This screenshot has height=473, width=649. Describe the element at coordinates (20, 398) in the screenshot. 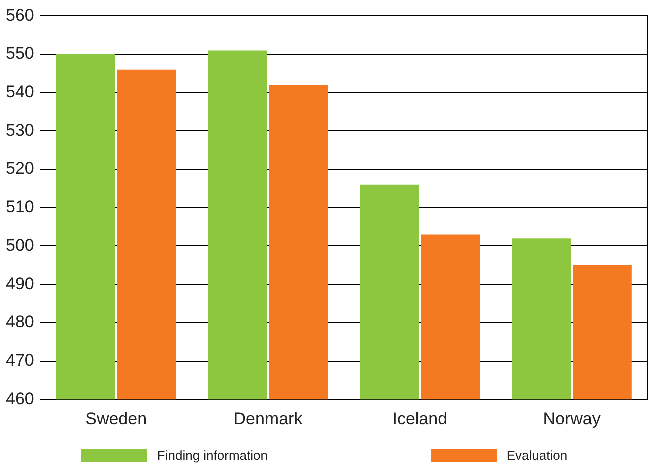

I see `y-tick-label: 460` at that location.